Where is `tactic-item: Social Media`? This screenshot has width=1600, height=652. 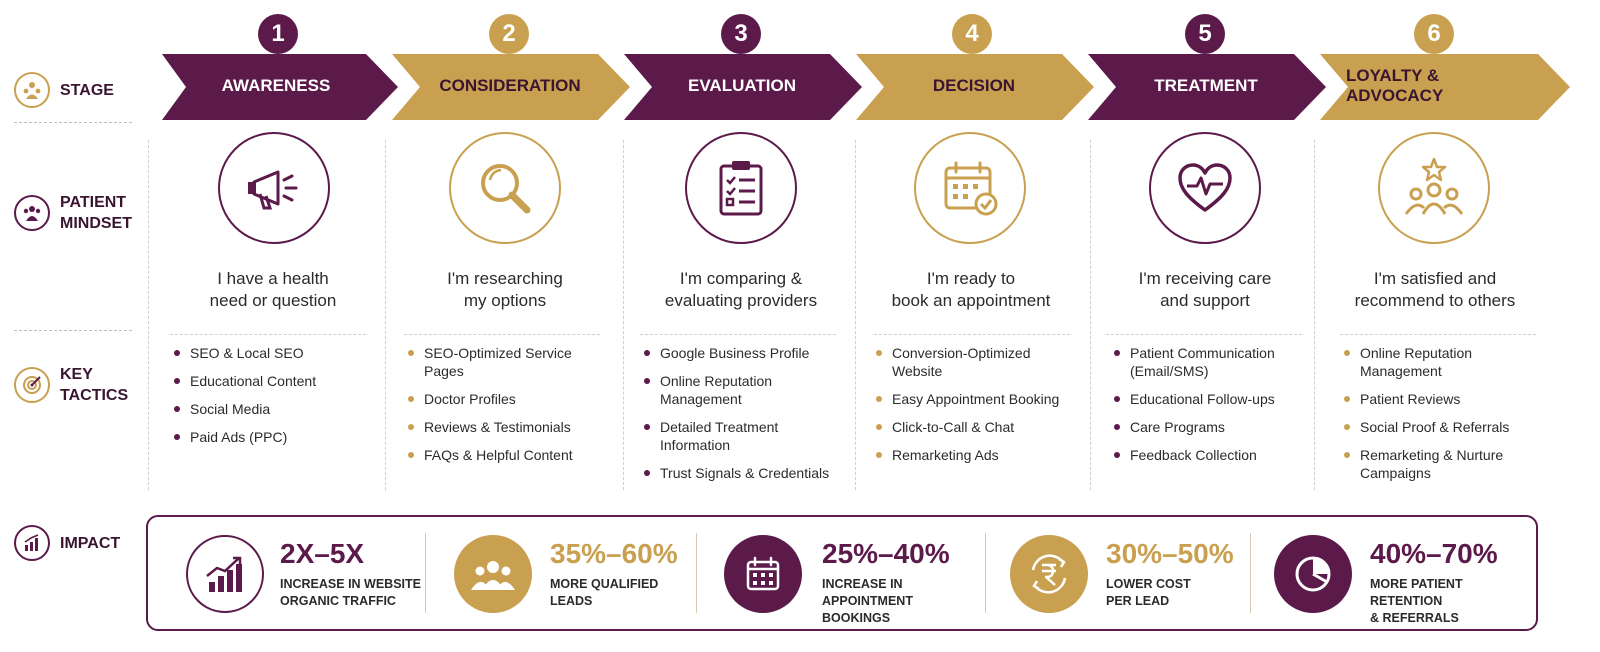 tactic-item: Social Media is located at coordinates (275, 409).